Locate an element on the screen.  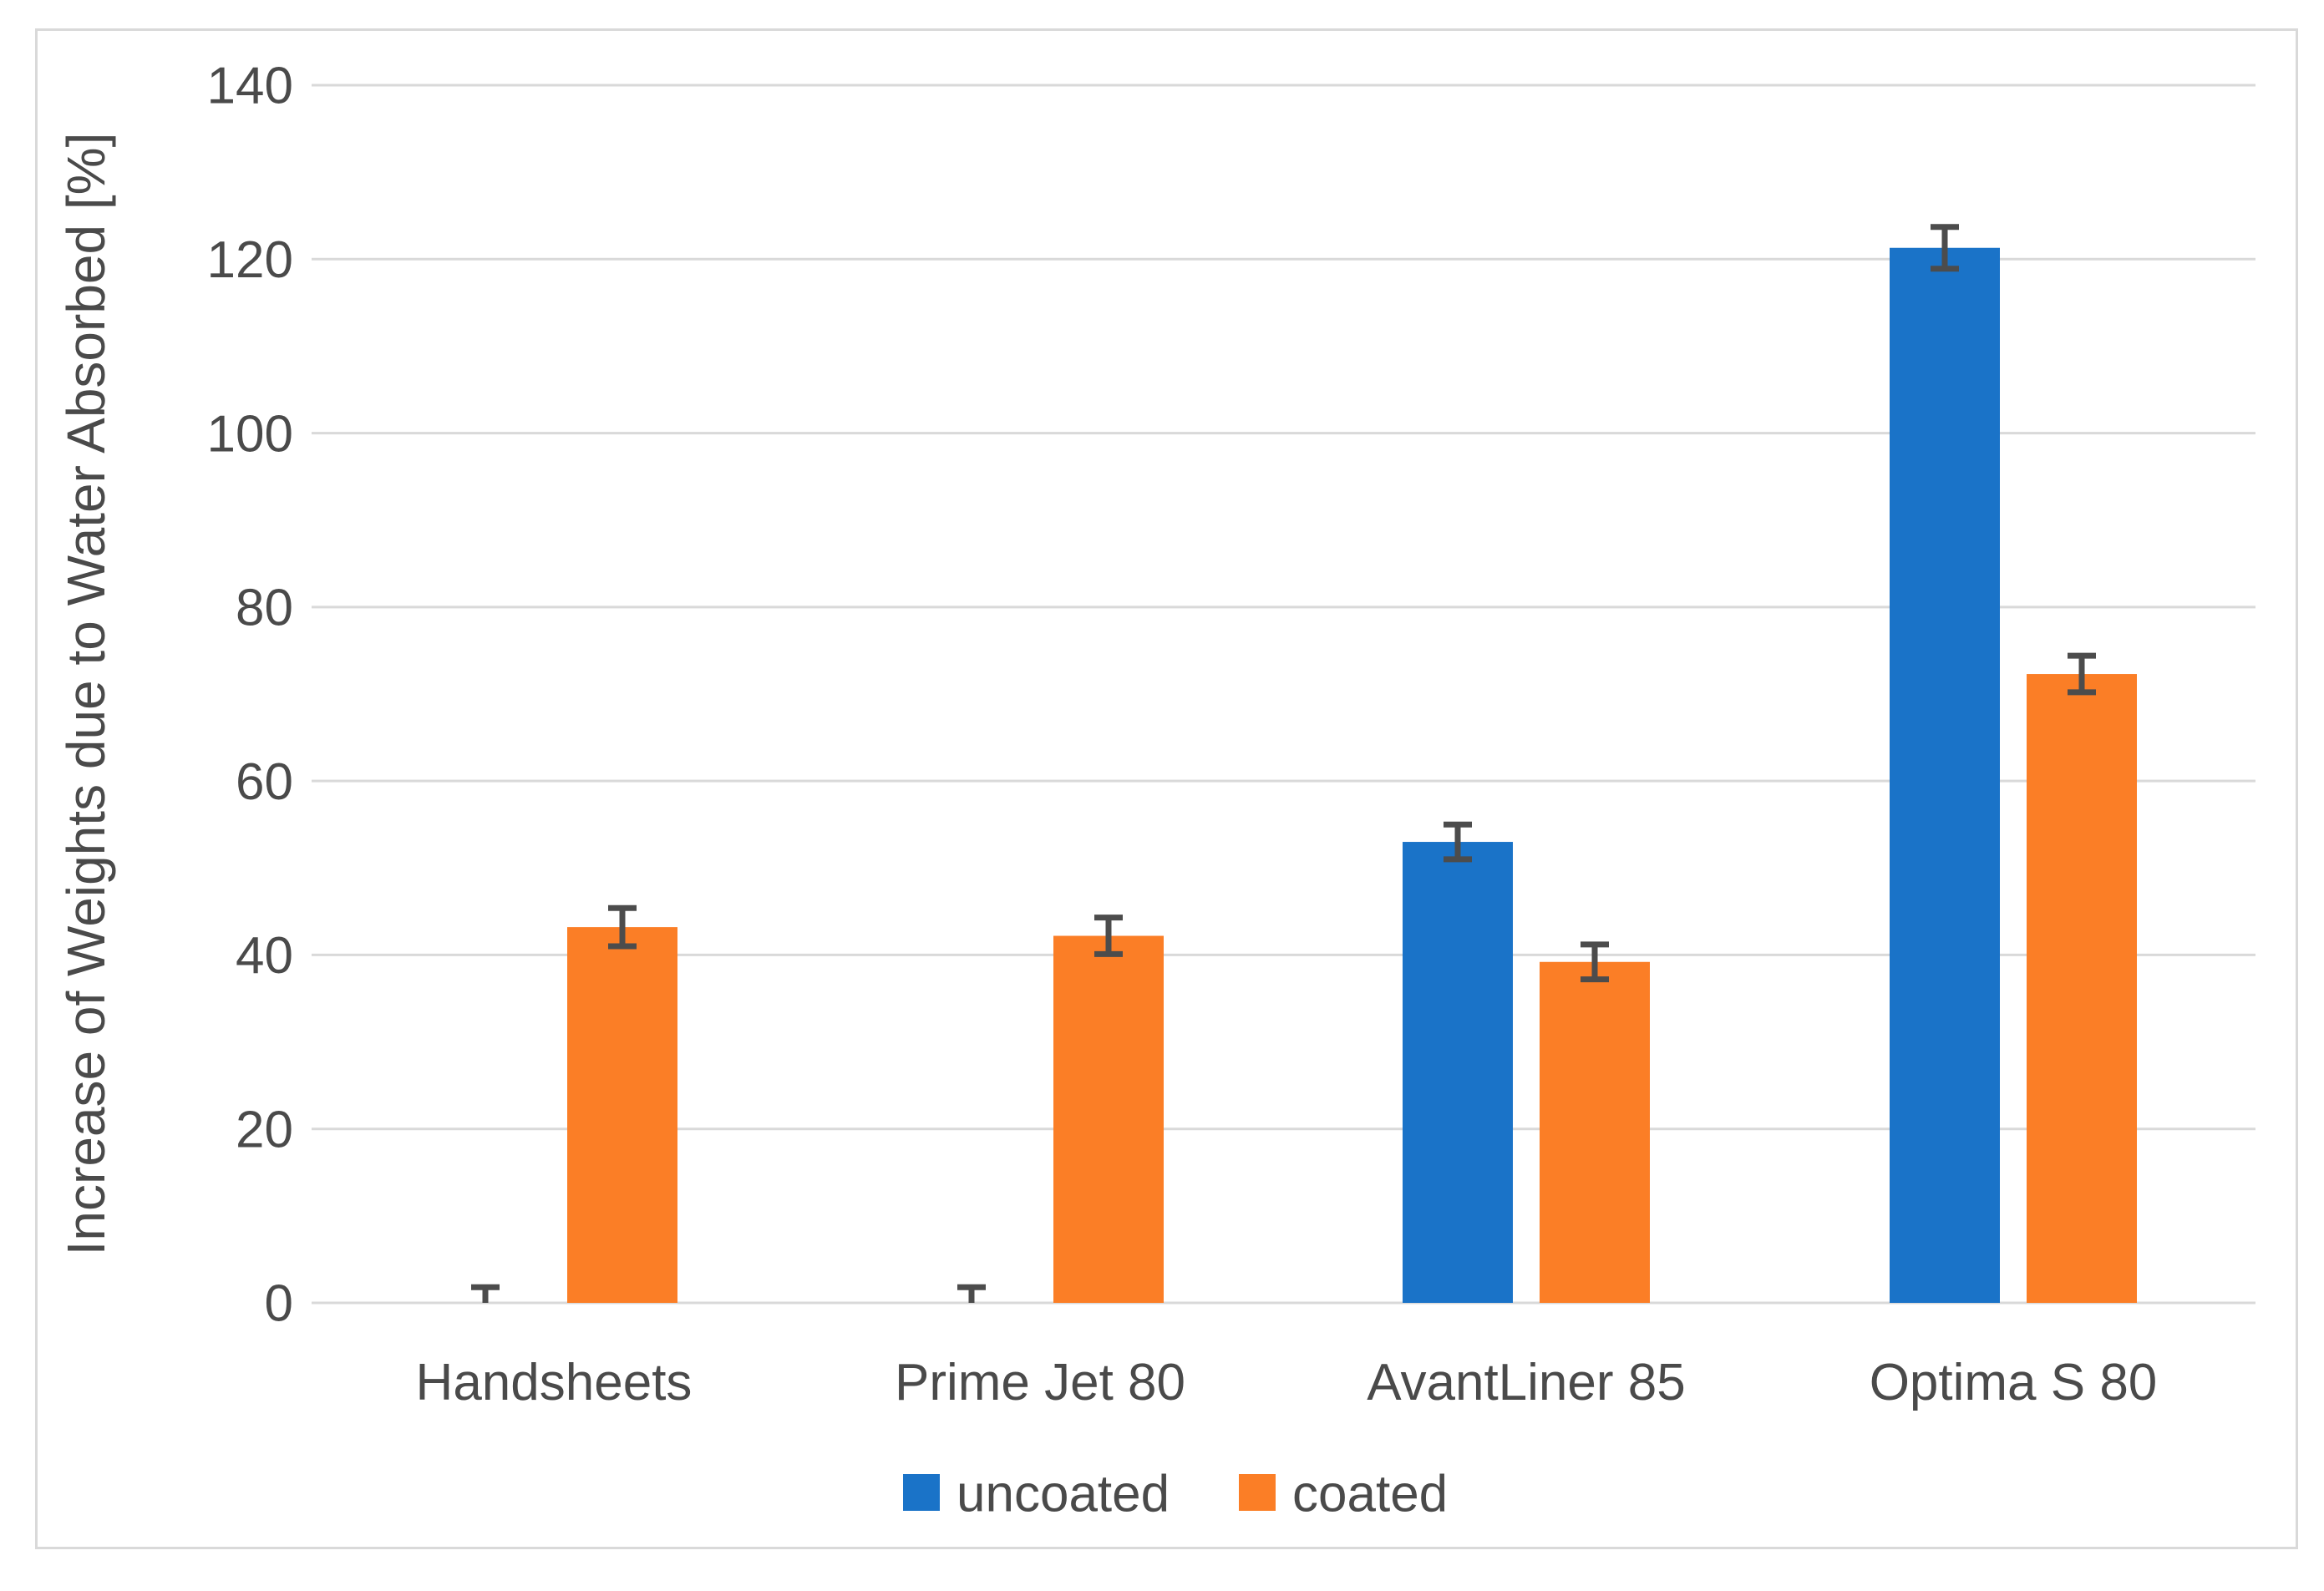
category-label-optima-s-80: Optima S 80 is located at coordinates (2014, 1382).